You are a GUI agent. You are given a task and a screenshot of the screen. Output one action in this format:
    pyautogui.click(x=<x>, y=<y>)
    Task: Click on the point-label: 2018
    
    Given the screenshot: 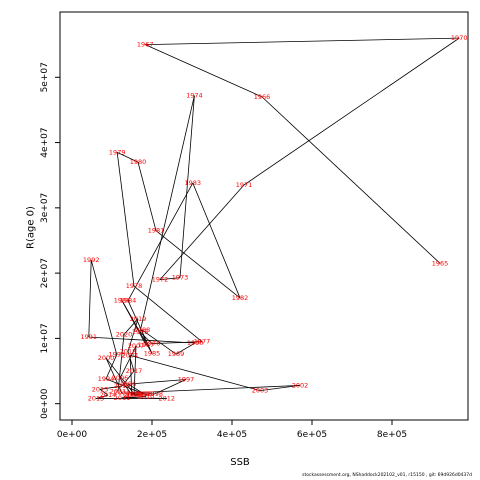 What is the action you would take?
    pyautogui.click(x=128, y=351)
    